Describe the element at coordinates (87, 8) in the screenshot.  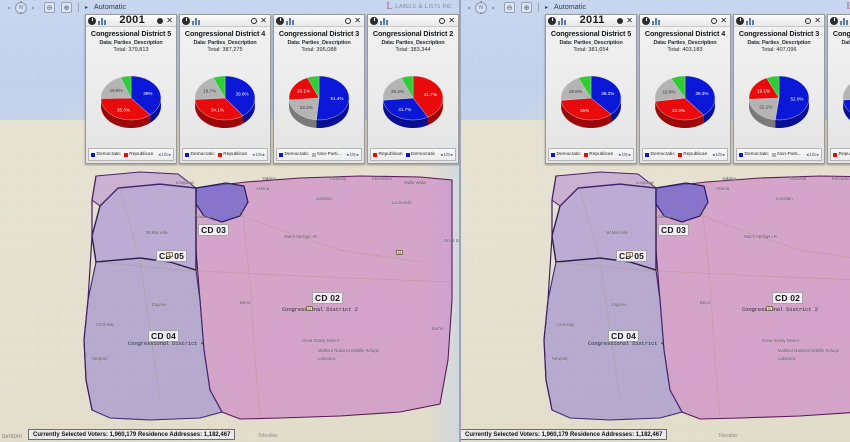
I see `scale-arrow-icon: ▸` at that location.